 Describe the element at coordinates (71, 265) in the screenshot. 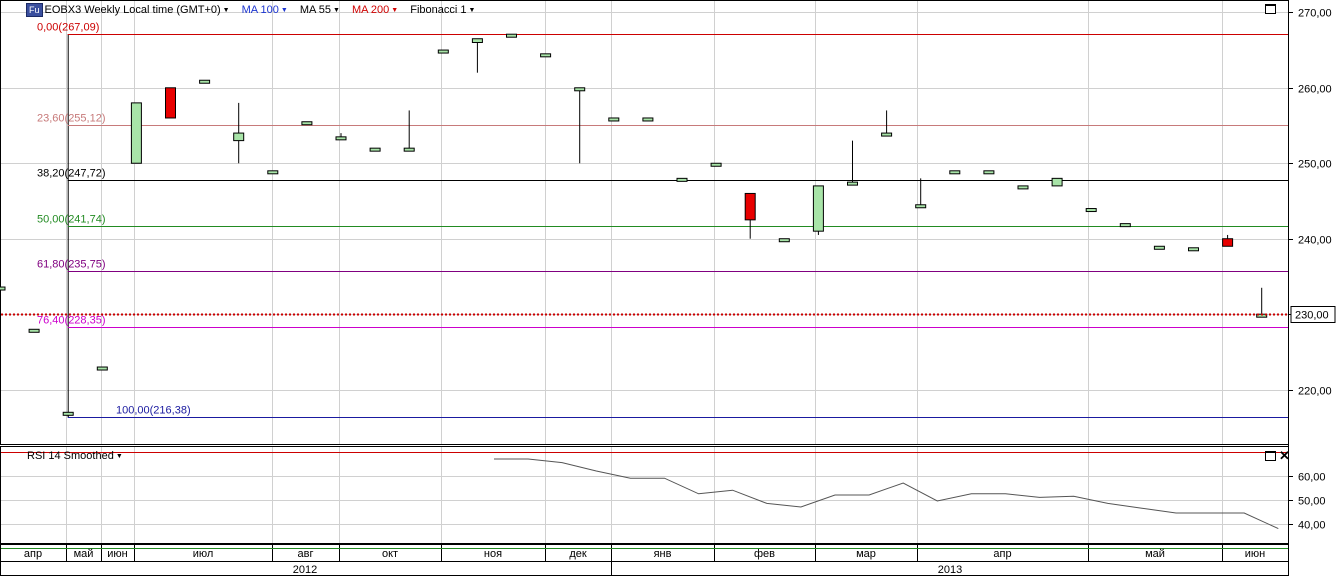

I see `fibonacci-level-label: 61,80(235,75)` at that location.